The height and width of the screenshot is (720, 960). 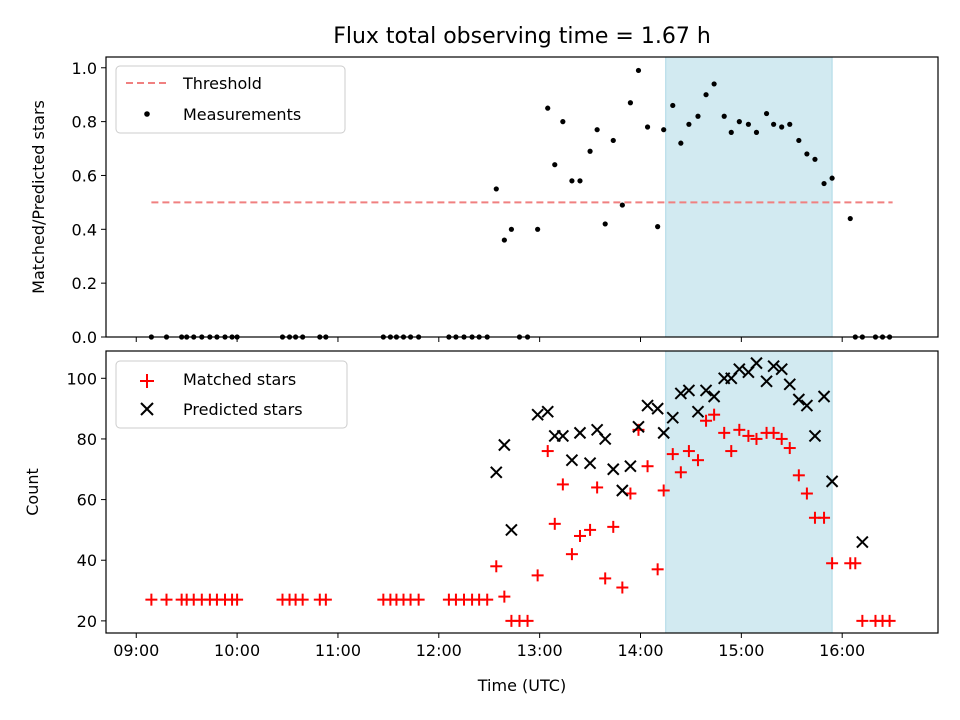 I want to click on y-tick-label: 100, so click(x=81, y=378).